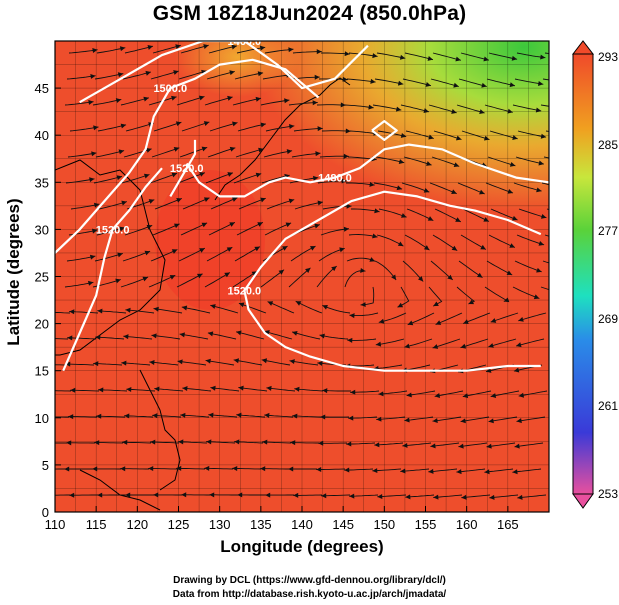 The height and width of the screenshot is (605, 619). What do you see at coordinates (343, 524) in the screenshot?
I see `x-tick-label: 145` at bounding box center [343, 524].